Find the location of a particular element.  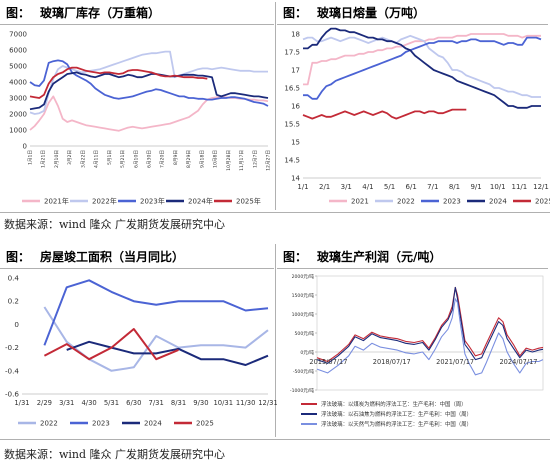

bottom-source-note: 数据来源：wind 隆众 广发期货发展研究中心 is located at coordinates (115, 454).